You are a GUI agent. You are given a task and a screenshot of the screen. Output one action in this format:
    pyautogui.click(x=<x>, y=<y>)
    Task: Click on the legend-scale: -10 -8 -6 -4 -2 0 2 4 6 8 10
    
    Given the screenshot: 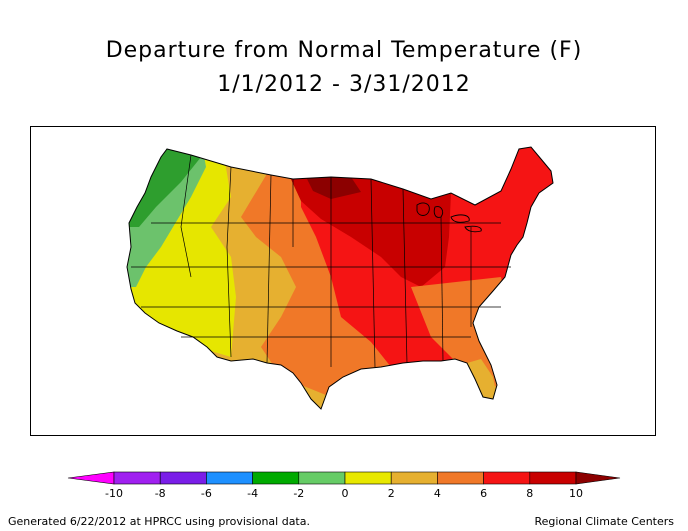 What is the action you would take?
    pyautogui.click(x=344, y=485)
    